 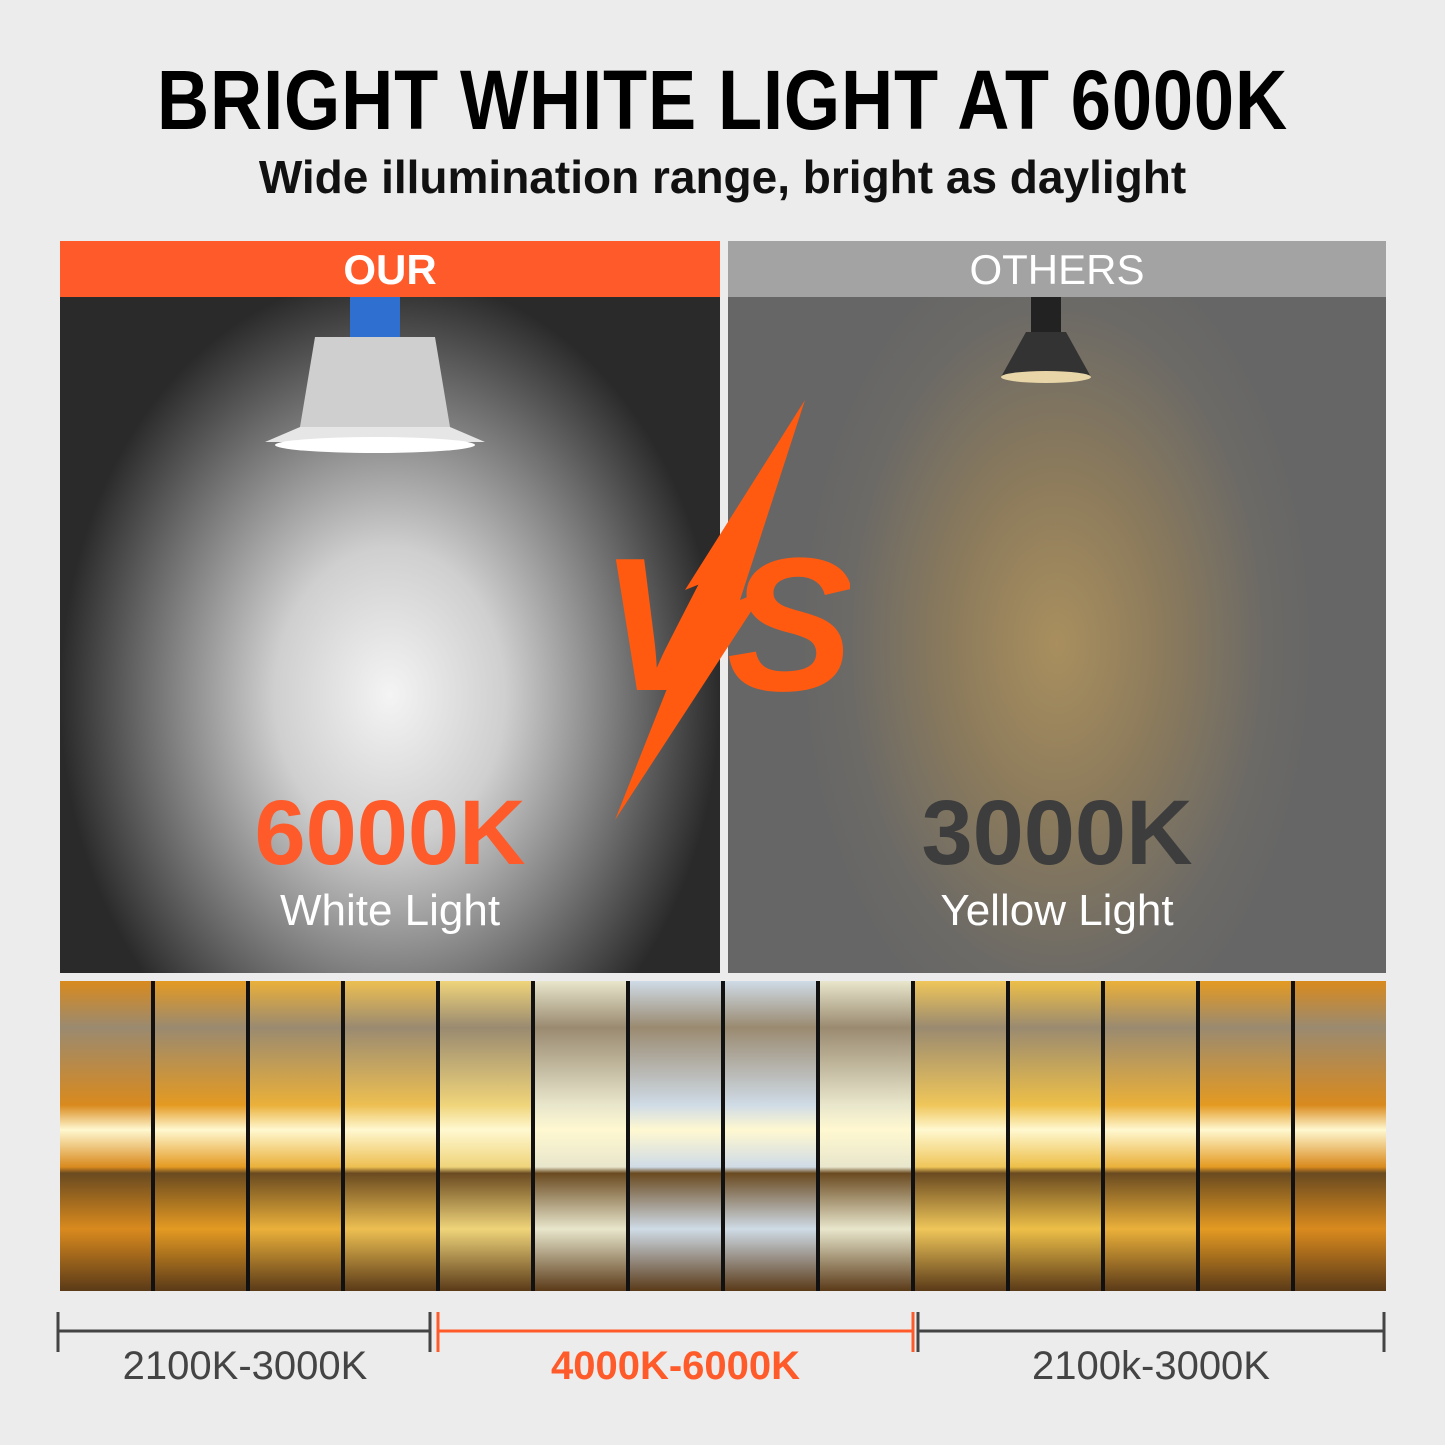 What do you see at coordinates (390, 910) in the screenshot?
I see `our-light-type: White Light` at bounding box center [390, 910].